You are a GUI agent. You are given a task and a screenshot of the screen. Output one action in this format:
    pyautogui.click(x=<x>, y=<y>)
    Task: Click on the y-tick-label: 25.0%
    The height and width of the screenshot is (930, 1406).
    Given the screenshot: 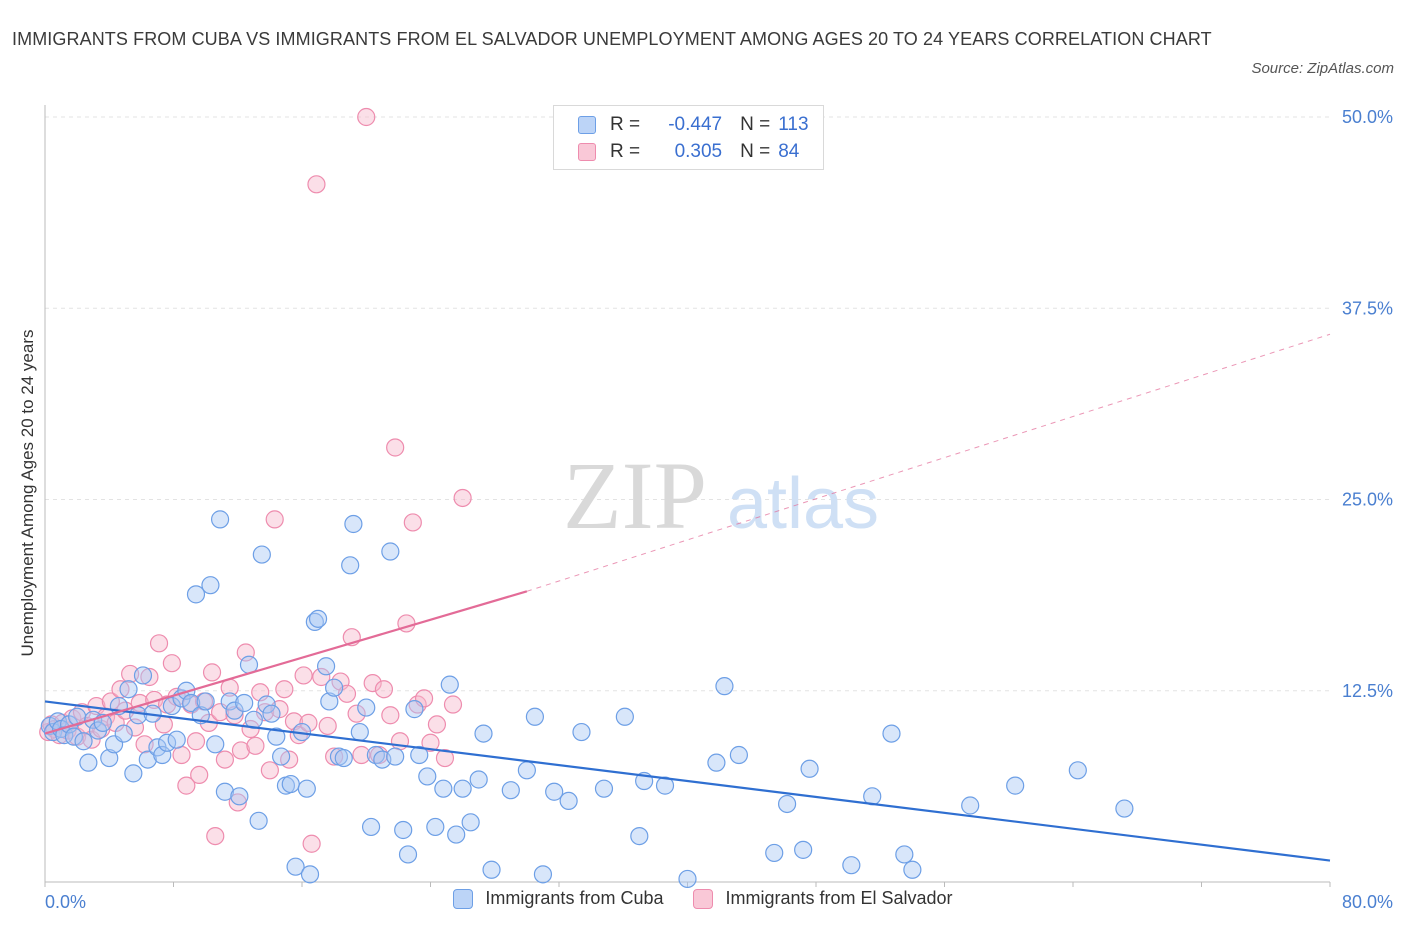 What is the action you would take?
    pyautogui.click(x=1367, y=500)
    